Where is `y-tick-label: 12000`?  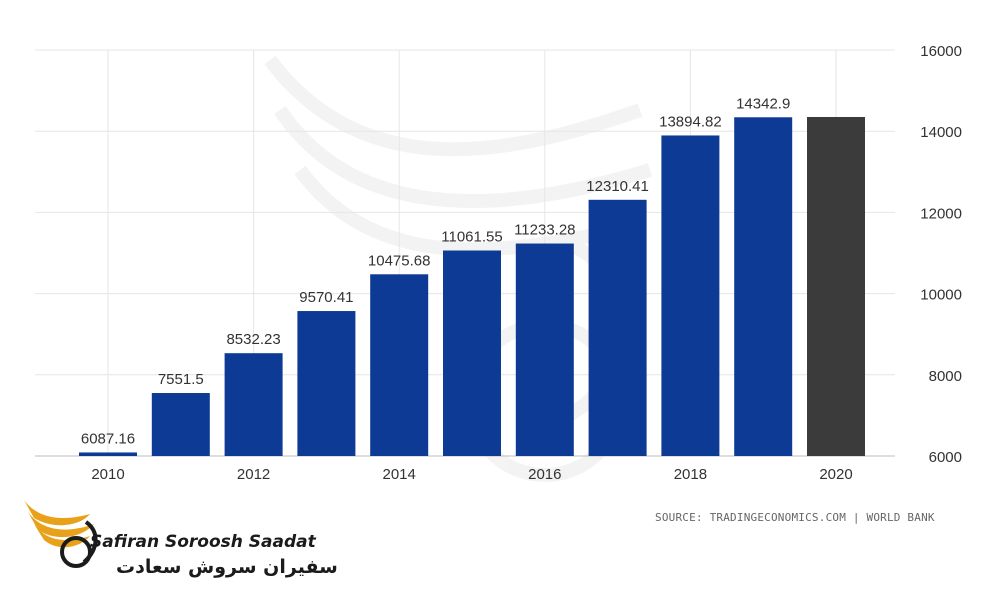 y-tick-label: 12000 is located at coordinates (941, 213).